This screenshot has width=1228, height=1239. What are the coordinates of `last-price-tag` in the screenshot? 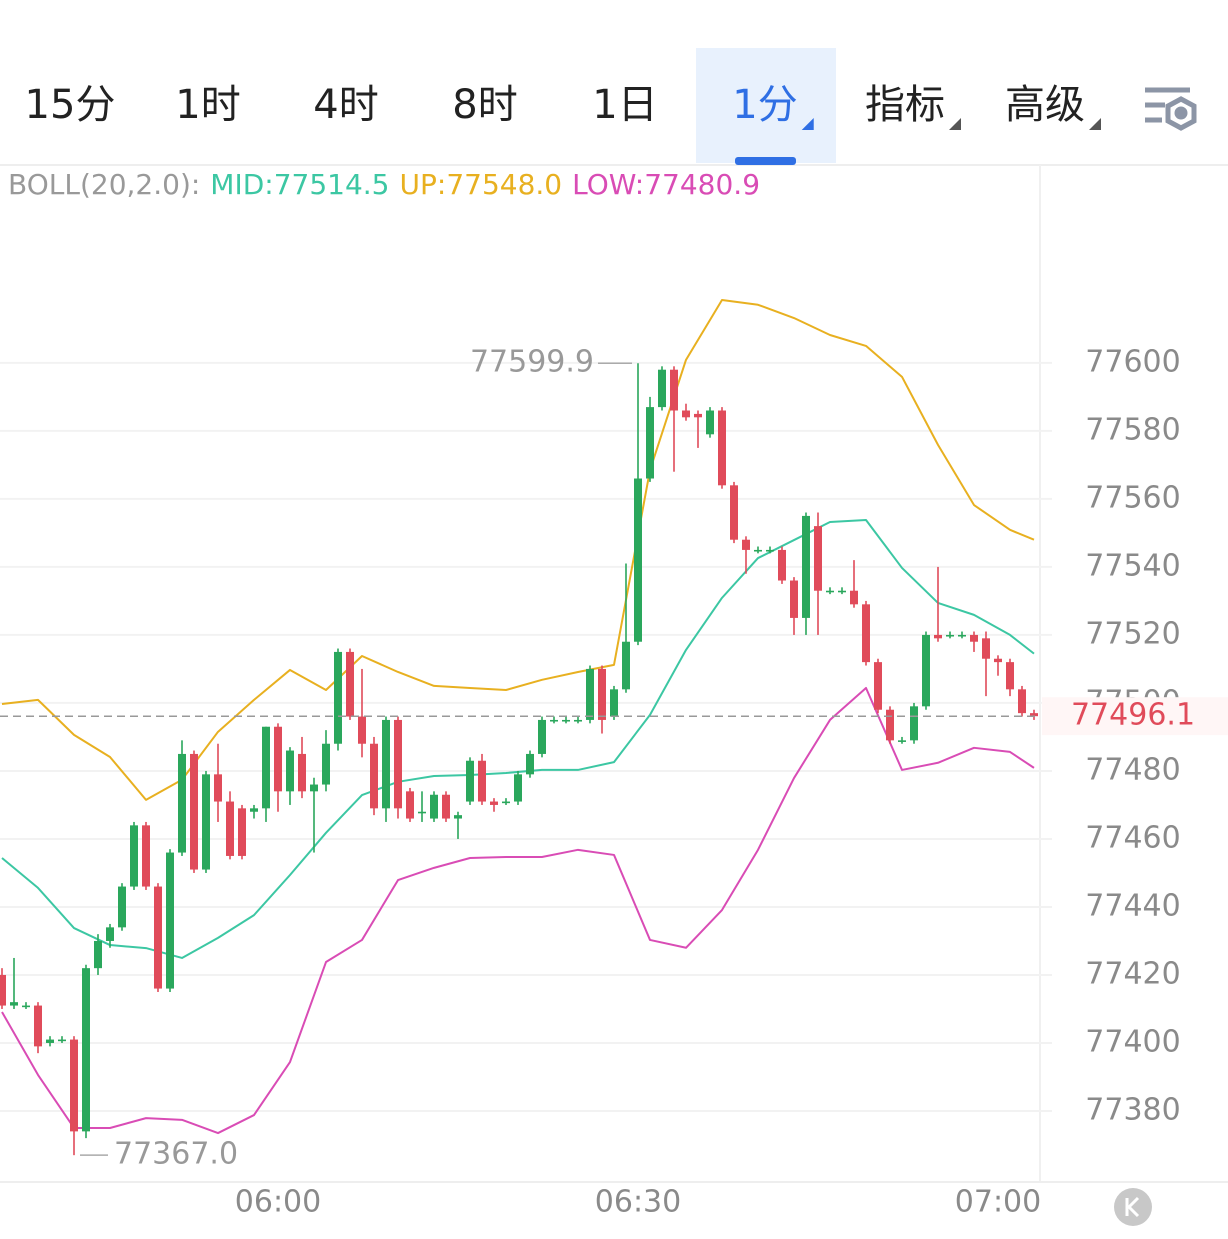 It's located at (1135, 716).